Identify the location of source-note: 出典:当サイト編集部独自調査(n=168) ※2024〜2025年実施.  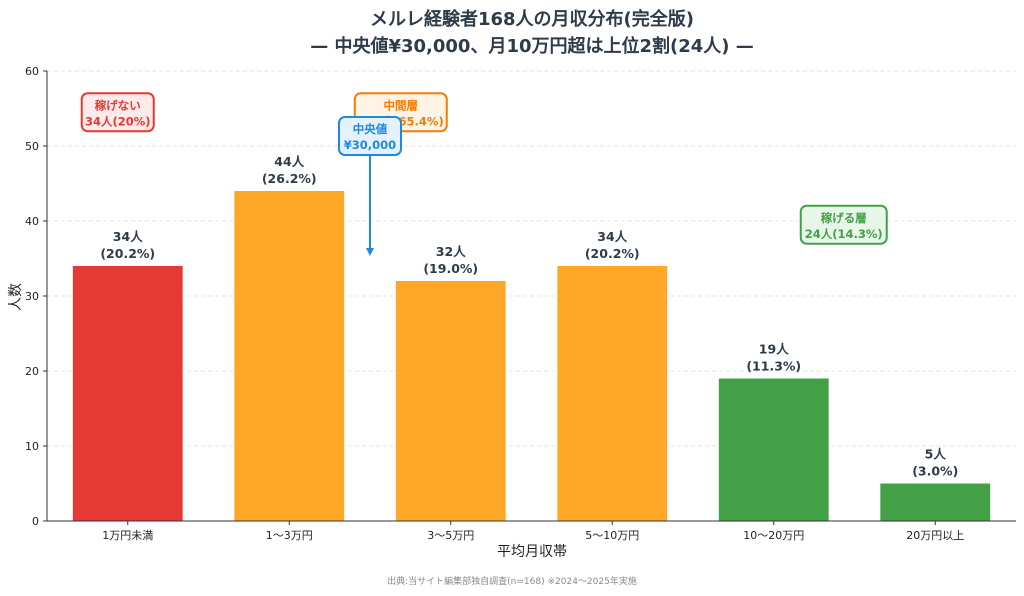
(512, 581).